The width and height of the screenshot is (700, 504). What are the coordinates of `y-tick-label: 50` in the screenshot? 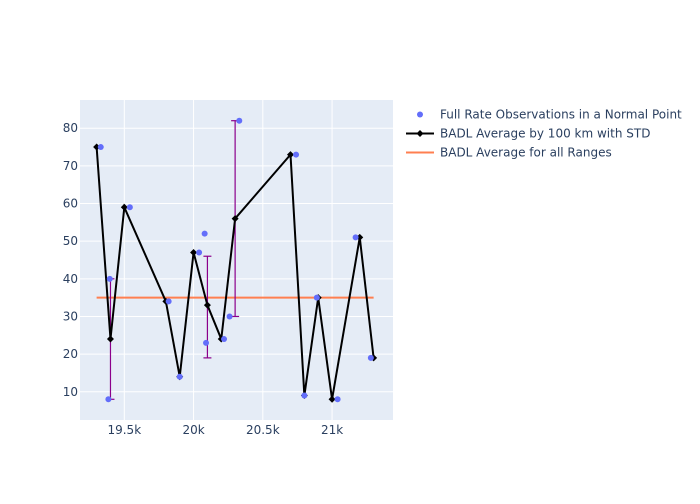 It's located at (70, 241).